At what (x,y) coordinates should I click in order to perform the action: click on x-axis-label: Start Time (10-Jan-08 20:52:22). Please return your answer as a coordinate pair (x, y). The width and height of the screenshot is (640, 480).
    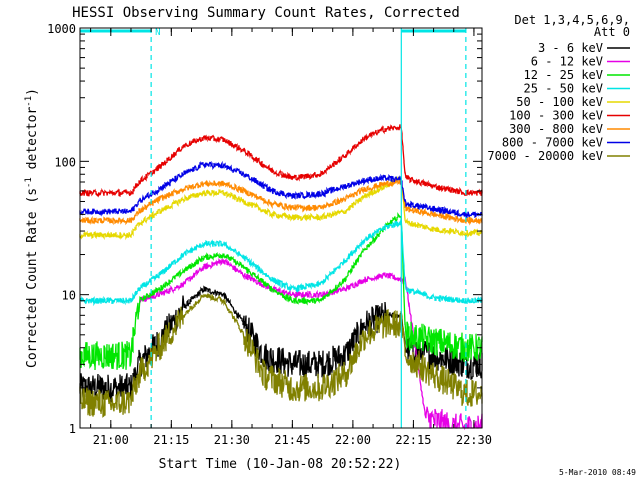
    Looking at the image, I should click on (280, 464).